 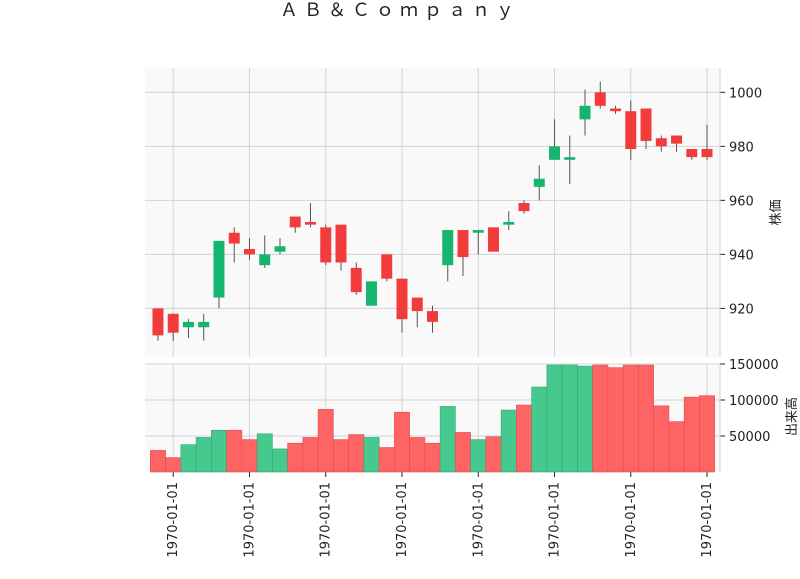 What do you see at coordinates (741, 147) in the screenshot?
I see `price-tick-label: 980` at bounding box center [741, 147].